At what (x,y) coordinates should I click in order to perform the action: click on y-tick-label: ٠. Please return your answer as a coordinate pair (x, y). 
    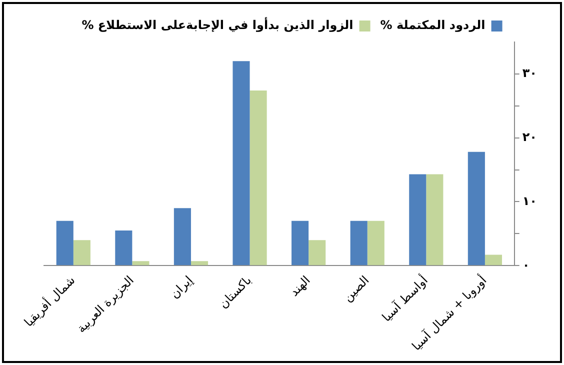
    Looking at the image, I should click on (526, 265).